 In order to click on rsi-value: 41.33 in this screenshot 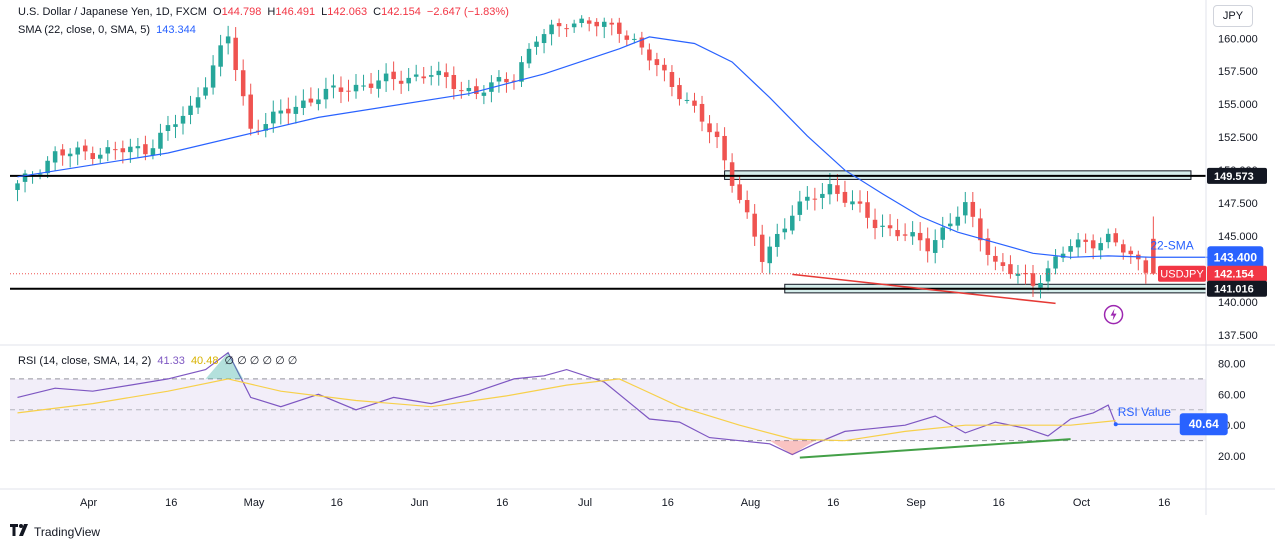, I will do `click(171, 361)`.